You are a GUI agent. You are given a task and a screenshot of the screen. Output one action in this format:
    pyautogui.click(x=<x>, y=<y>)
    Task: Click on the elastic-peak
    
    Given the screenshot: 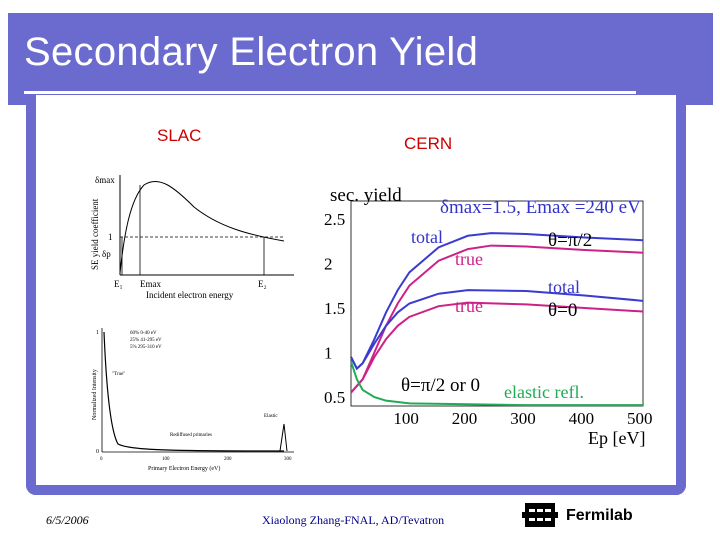 What is the action you would take?
    pyautogui.click(x=283, y=437)
    